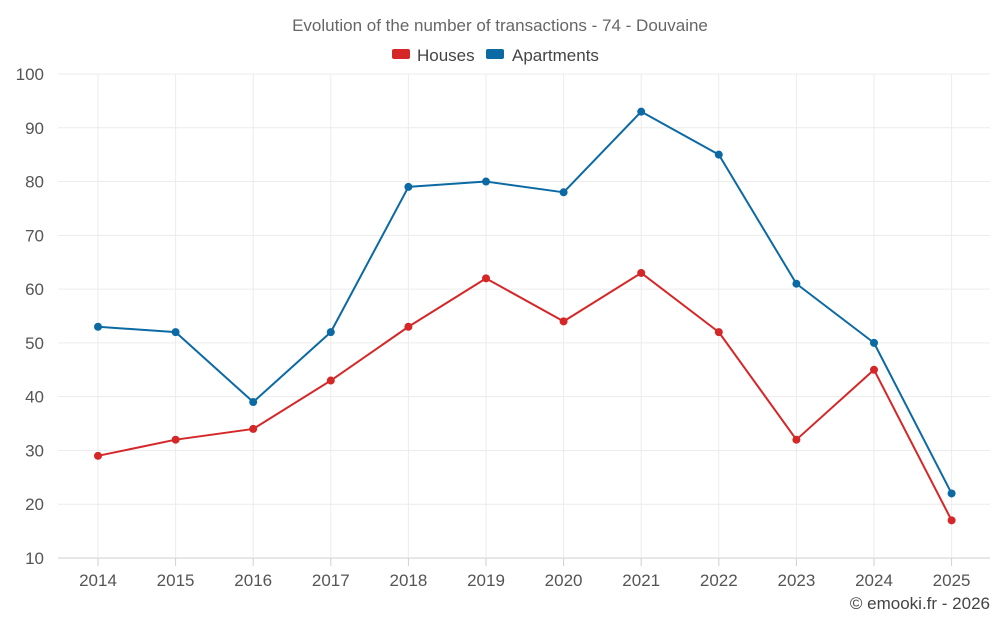 The height and width of the screenshot is (625, 1000). I want to click on x-tick-label-2014: 2014, so click(98, 580).